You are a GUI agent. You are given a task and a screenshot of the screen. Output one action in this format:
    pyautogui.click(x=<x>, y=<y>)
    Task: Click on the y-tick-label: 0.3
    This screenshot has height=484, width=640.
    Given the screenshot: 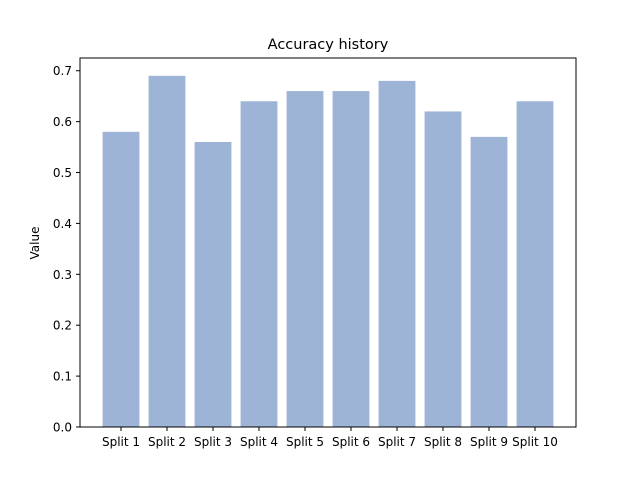 What is the action you would take?
    pyautogui.click(x=62, y=275)
    